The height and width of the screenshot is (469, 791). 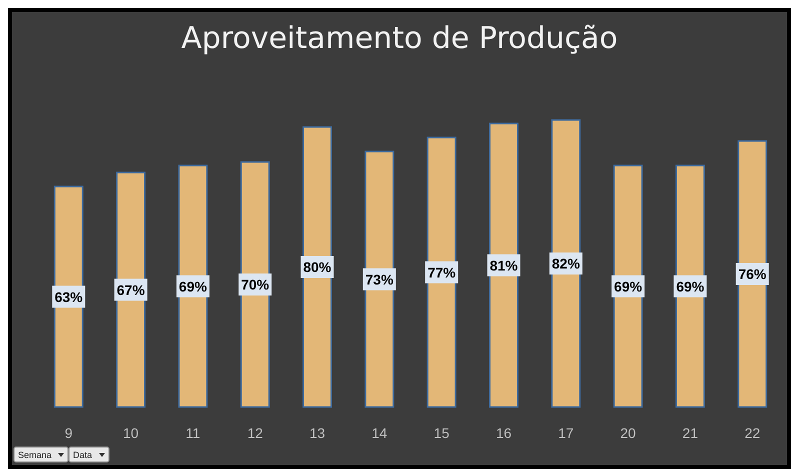 What do you see at coordinates (752, 274) in the screenshot?
I see `data-label: 76%` at bounding box center [752, 274].